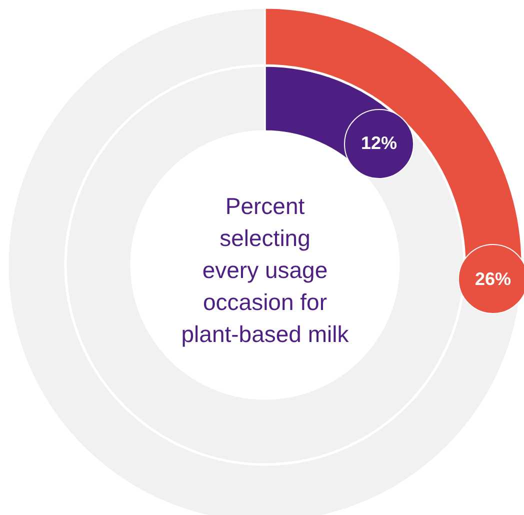 Image resolution: width=524 pixels, height=515 pixels. I want to click on text: Percent selecting every usage occasion for plant-based milk, so click(265, 270).